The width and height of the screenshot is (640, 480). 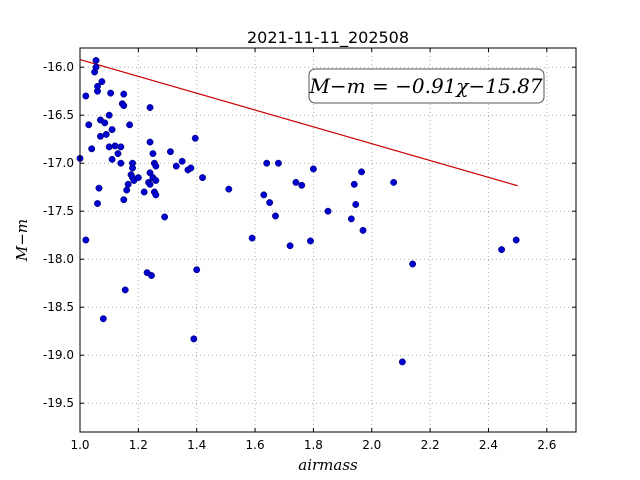 What do you see at coordinates (22, 240) in the screenshot?
I see `y-axis-label: M−m` at bounding box center [22, 240].